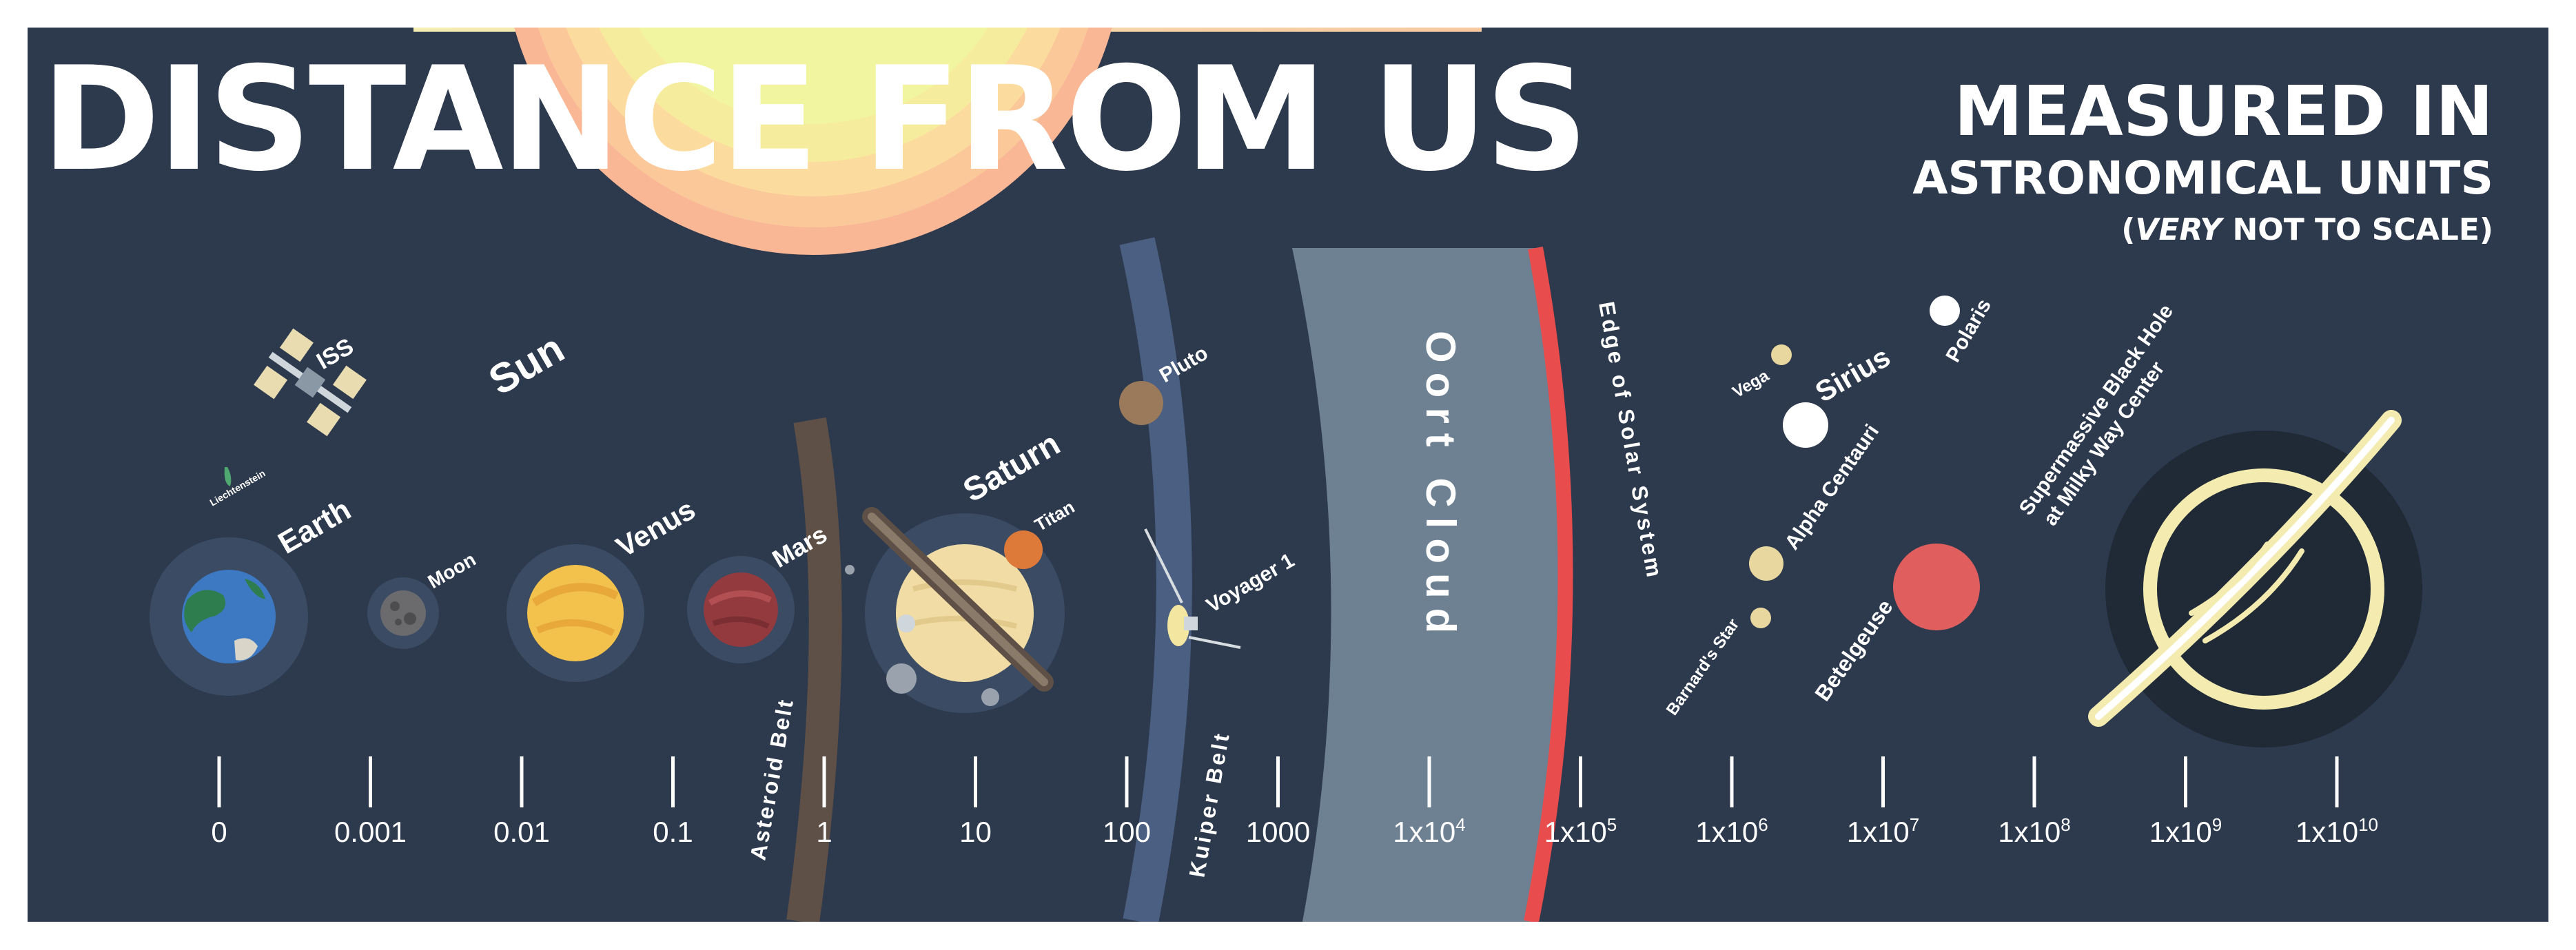 The height and width of the screenshot is (950, 2576). I want to click on scale-tick-label: 0.001, so click(370, 832).